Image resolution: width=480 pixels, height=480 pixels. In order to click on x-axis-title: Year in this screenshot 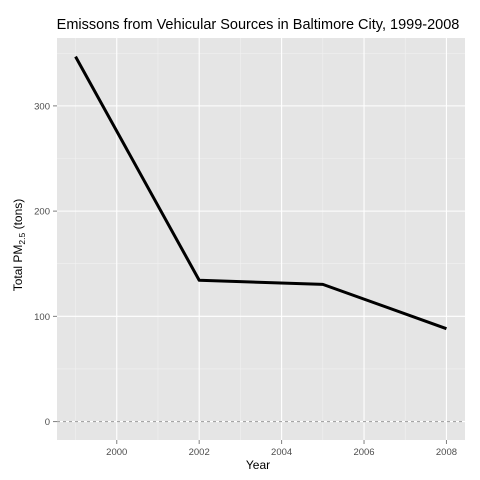, I will do `click(258, 465)`.